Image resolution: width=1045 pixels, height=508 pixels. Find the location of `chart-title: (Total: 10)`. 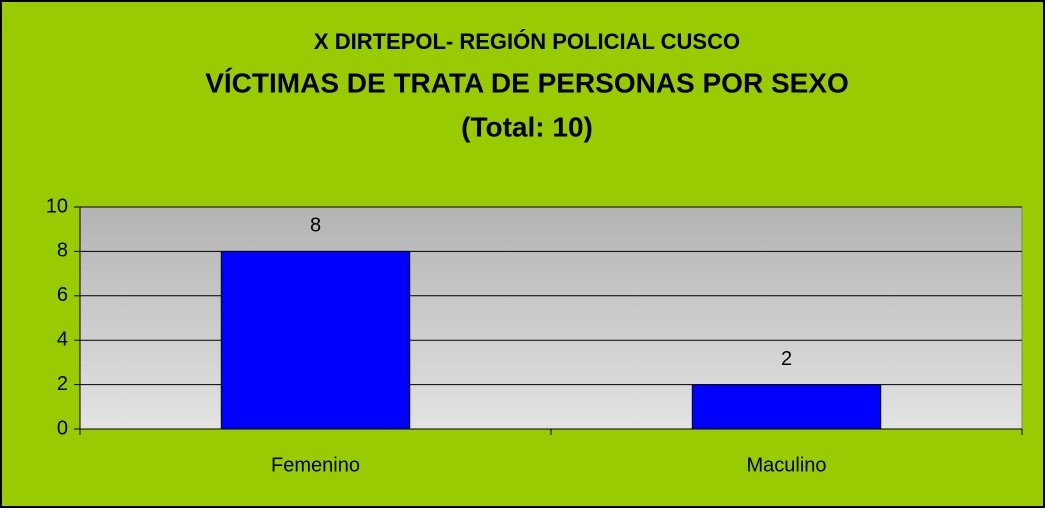

chart-title: (Total: 10) is located at coordinates (527, 126).